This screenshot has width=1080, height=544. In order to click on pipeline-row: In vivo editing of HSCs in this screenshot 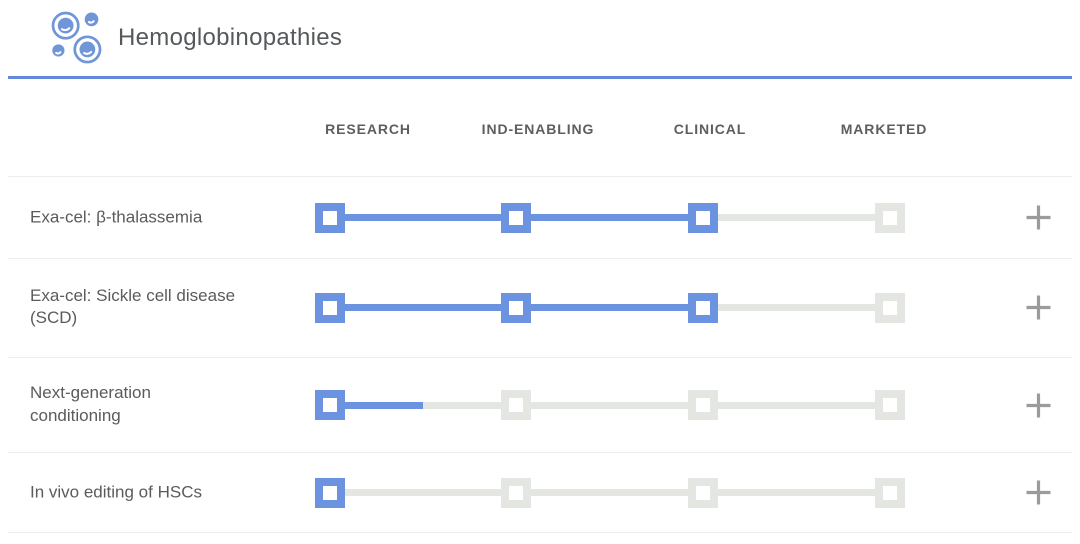, I will do `click(540, 493)`.